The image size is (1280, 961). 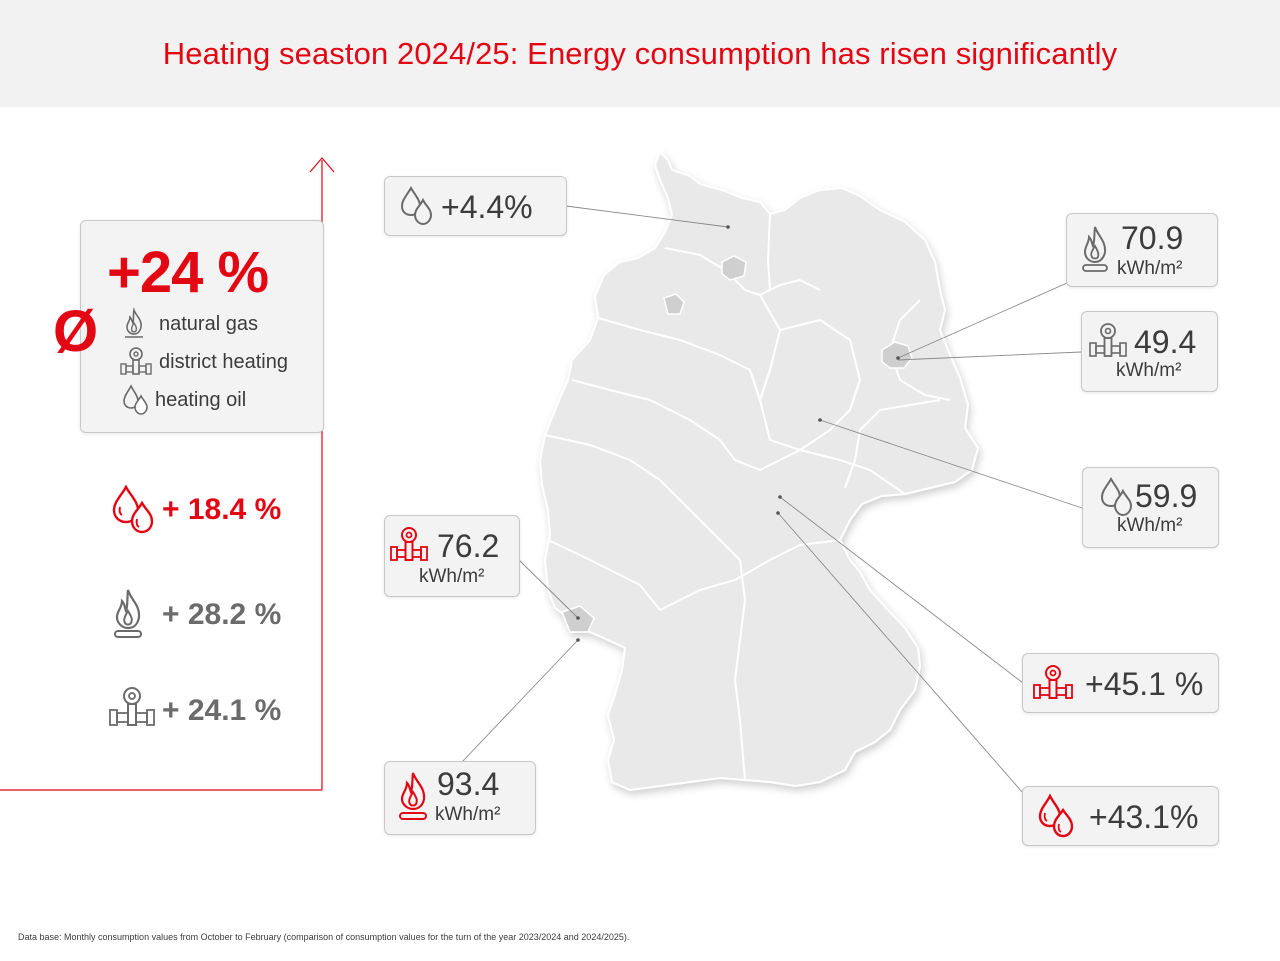 What do you see at coordinates (201, 400) in the screenshot?
I see `legend-label-heating-oil: heating oil` at bounding box center [201, 400].